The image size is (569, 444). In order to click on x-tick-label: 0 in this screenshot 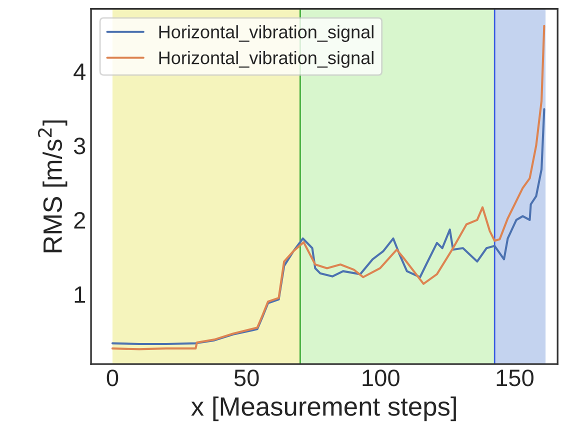, I will do `click(112, 378)`.